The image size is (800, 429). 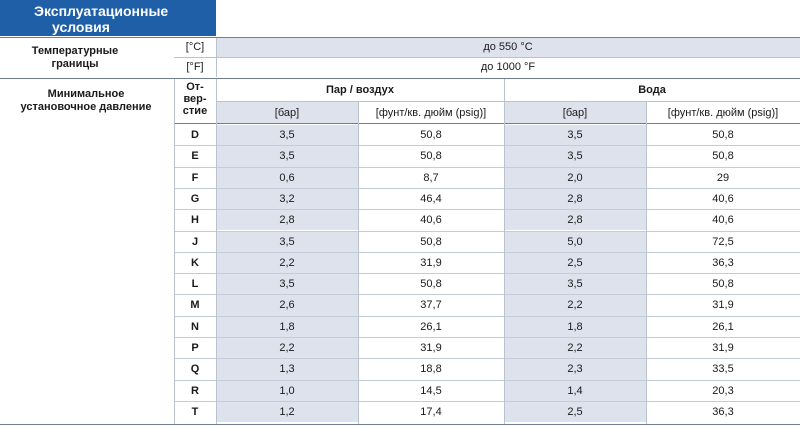 I want to click on steam-psig-value: 40,6, so click(x=431, y=220).